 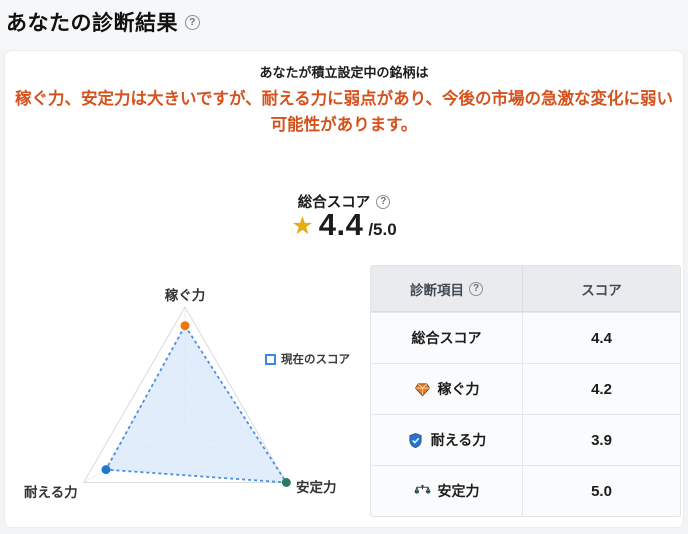 What do you see at coordinates (186, 396) in the screenshot?
I see `radar-chart-svg` at bounding box center [186, 396].